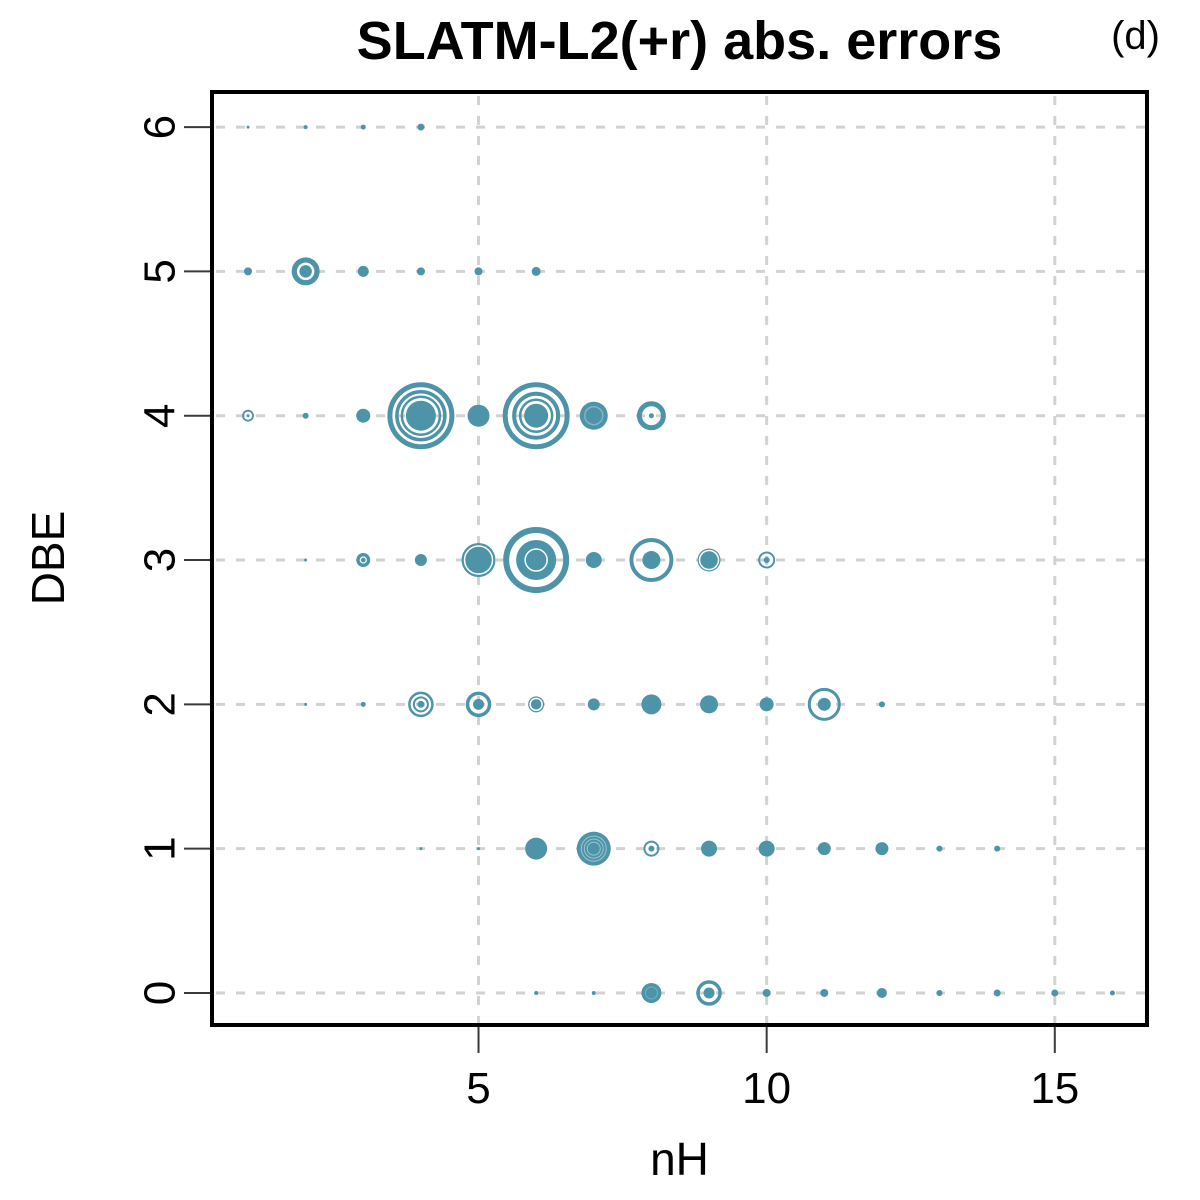 This screenshot has height=1200, width=1200. I want to click on x-tick-label: 10, so click(766, 1088).